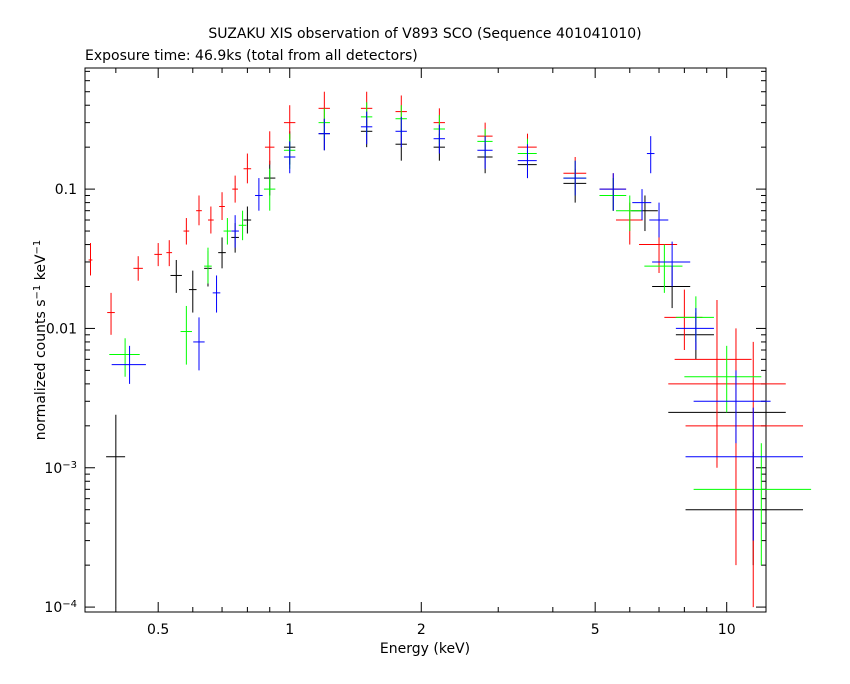 This screenshot has width=850, height=684. What do you see at coordinates (66, 190) in the screenshot?
I see `y-tick-label: 0.1` at bounding box center [66, 190].